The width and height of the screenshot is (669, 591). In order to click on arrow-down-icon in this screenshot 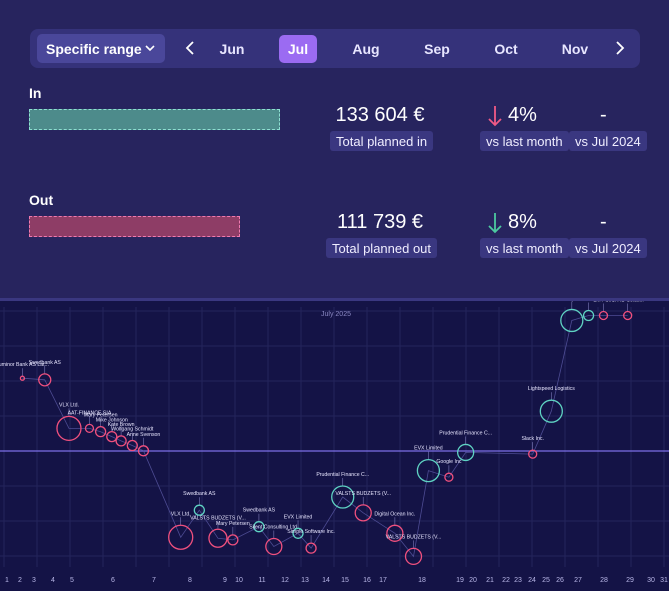, I will do `click(495, 222)`.